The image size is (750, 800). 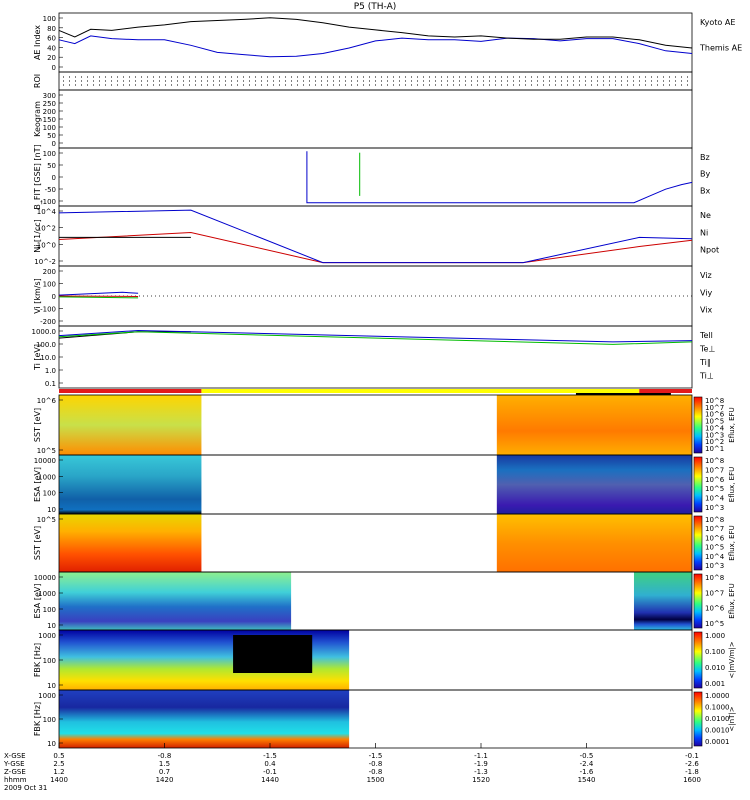 What do you see at coordinates (692, 764) in the screenshot?
I see `x-coord-value: -2.6` at bounding box center [692, 764].